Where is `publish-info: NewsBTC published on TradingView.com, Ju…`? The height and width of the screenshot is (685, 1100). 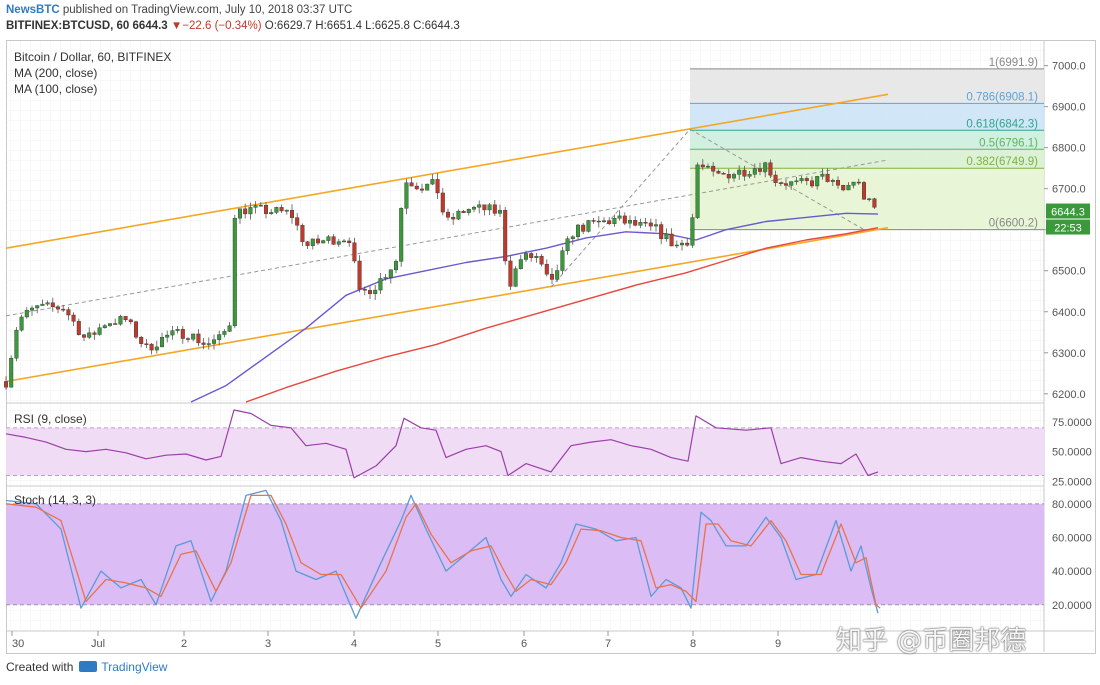 publish-info: NewsBTC published on TradingView.com, Ju… is located at coordinates (179, 10).